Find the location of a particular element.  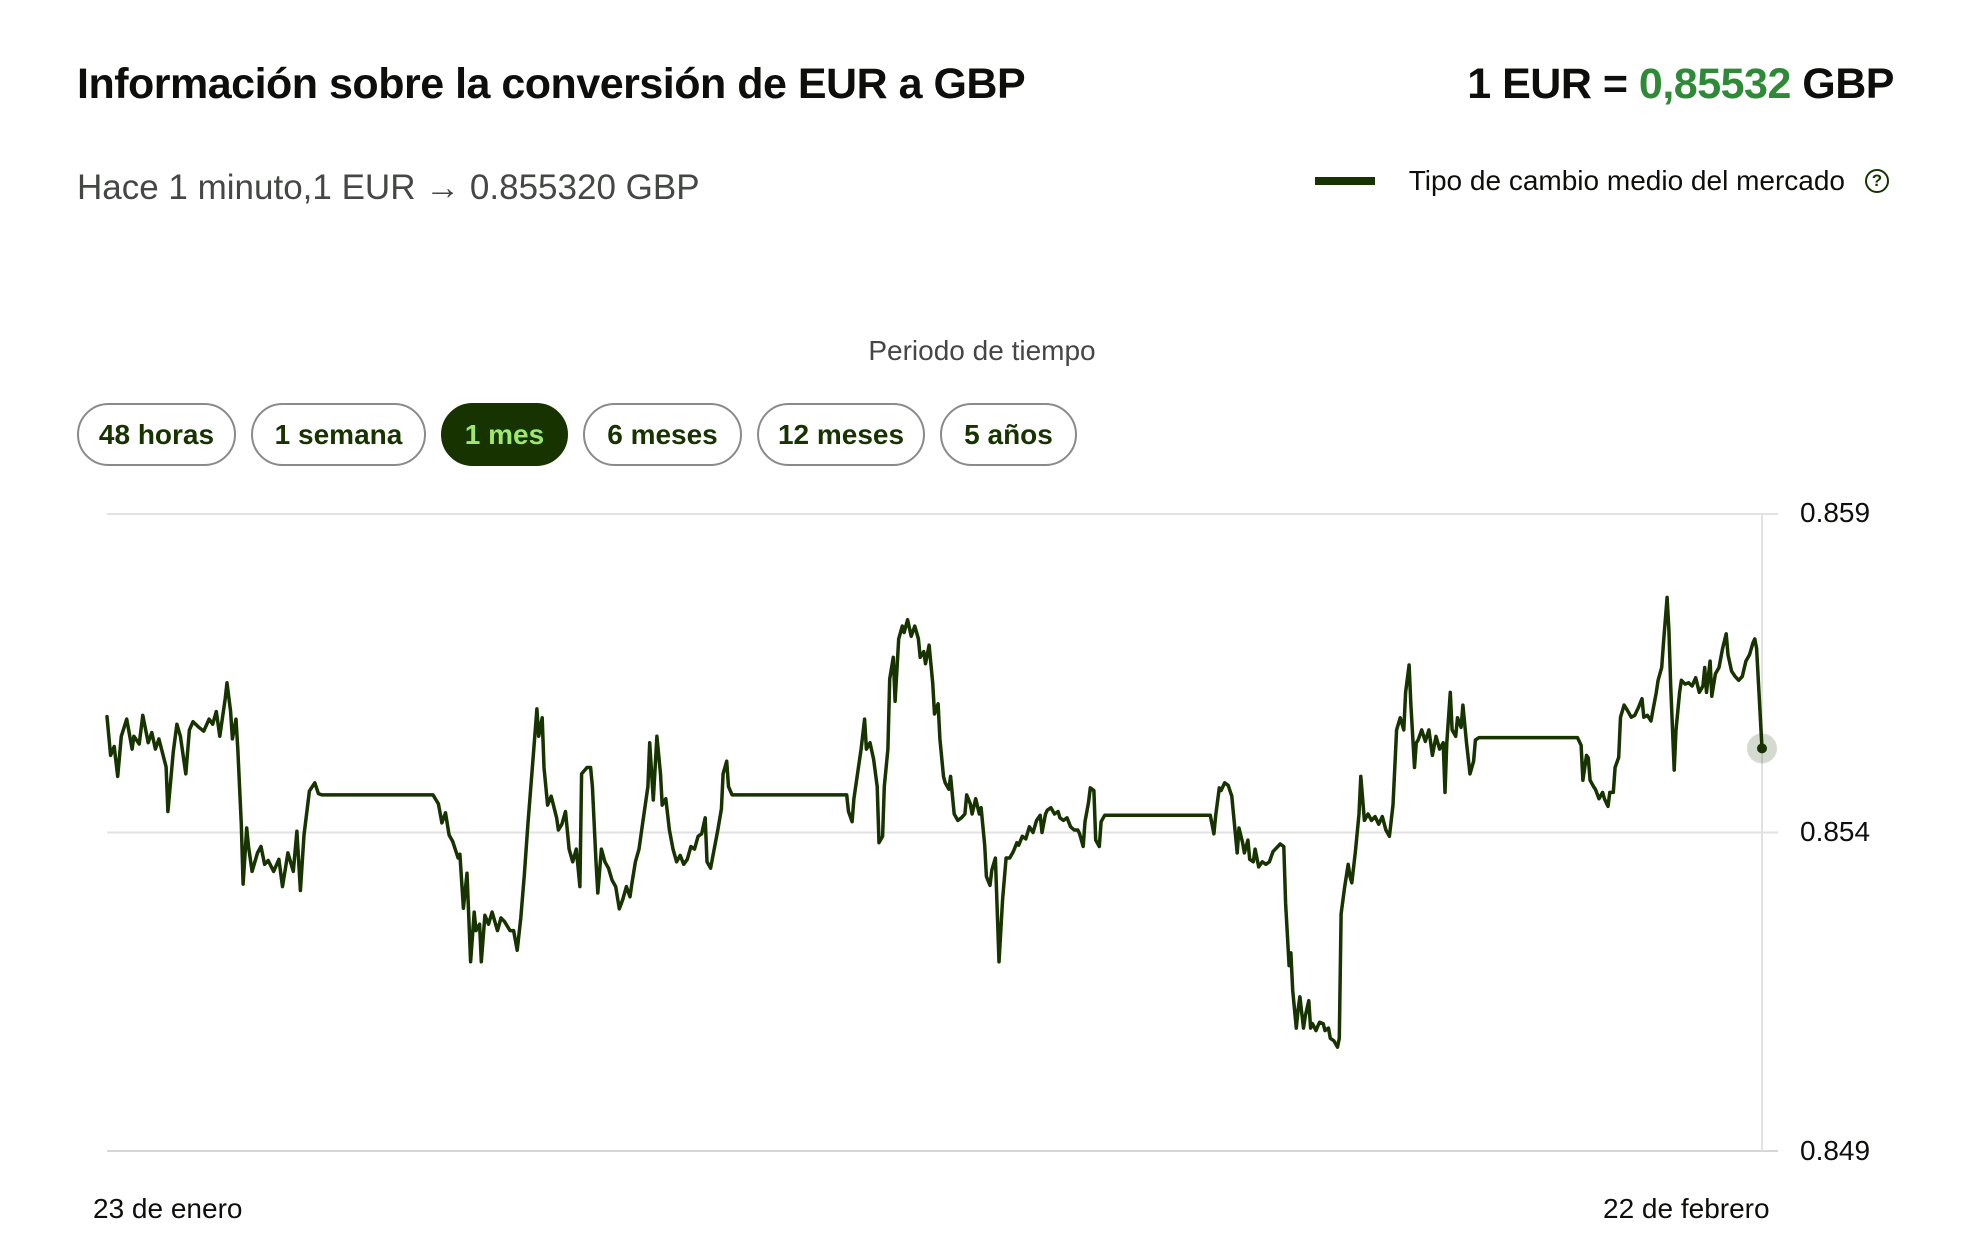

rate-value: 0,85532 is located at coordinates (1714, 84).